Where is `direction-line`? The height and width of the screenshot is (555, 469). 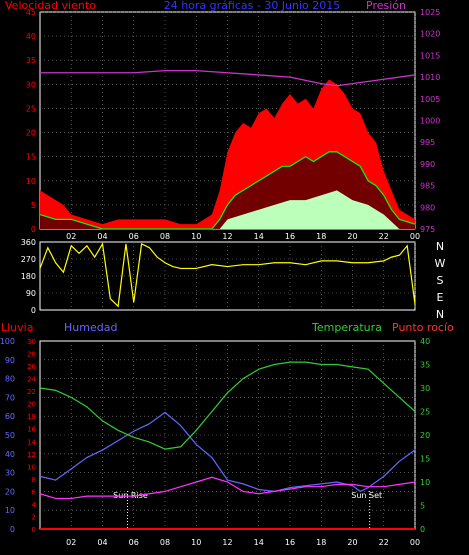
direction-line is located at coordinates (227, 275).